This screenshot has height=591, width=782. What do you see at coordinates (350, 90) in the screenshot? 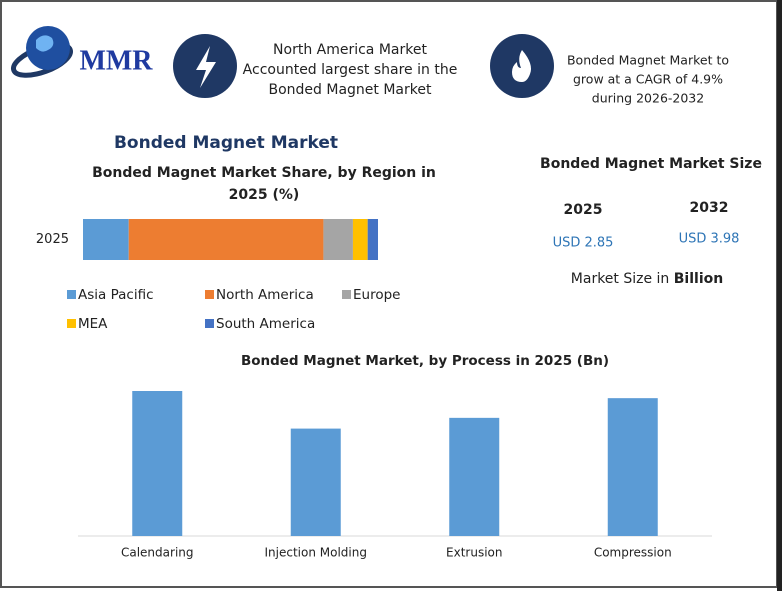
I see `info-text: Bonded Magnet Market` at bounding box center [350, 90].